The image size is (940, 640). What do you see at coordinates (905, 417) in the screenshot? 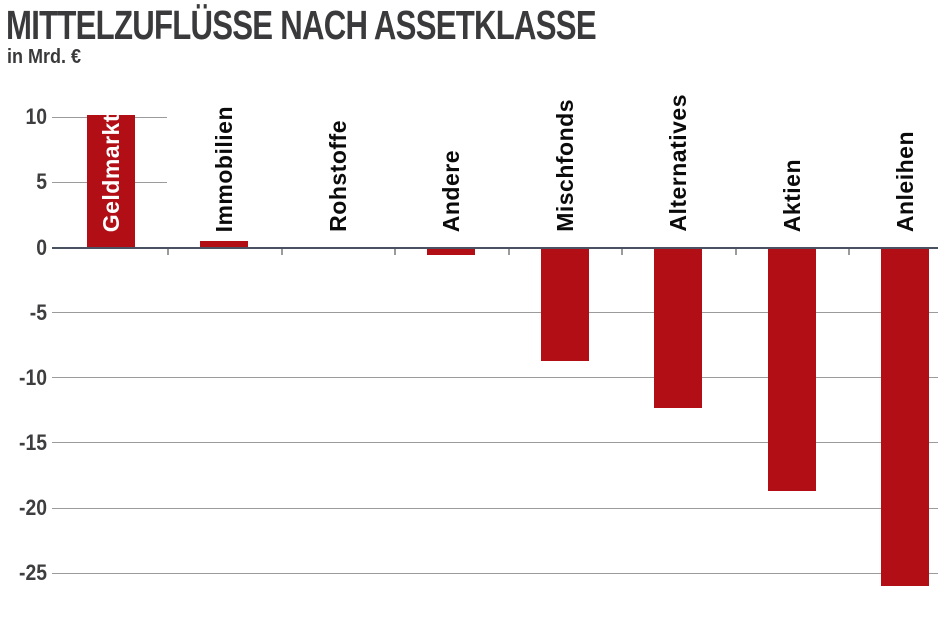
I see `bar-anleihen` at bounding box center [905, 417].